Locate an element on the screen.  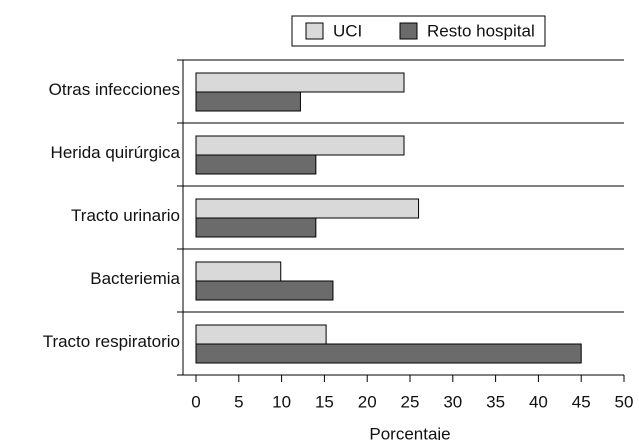
y-tick-label: Herida quirúrgica is located at coordinates (116, 152).